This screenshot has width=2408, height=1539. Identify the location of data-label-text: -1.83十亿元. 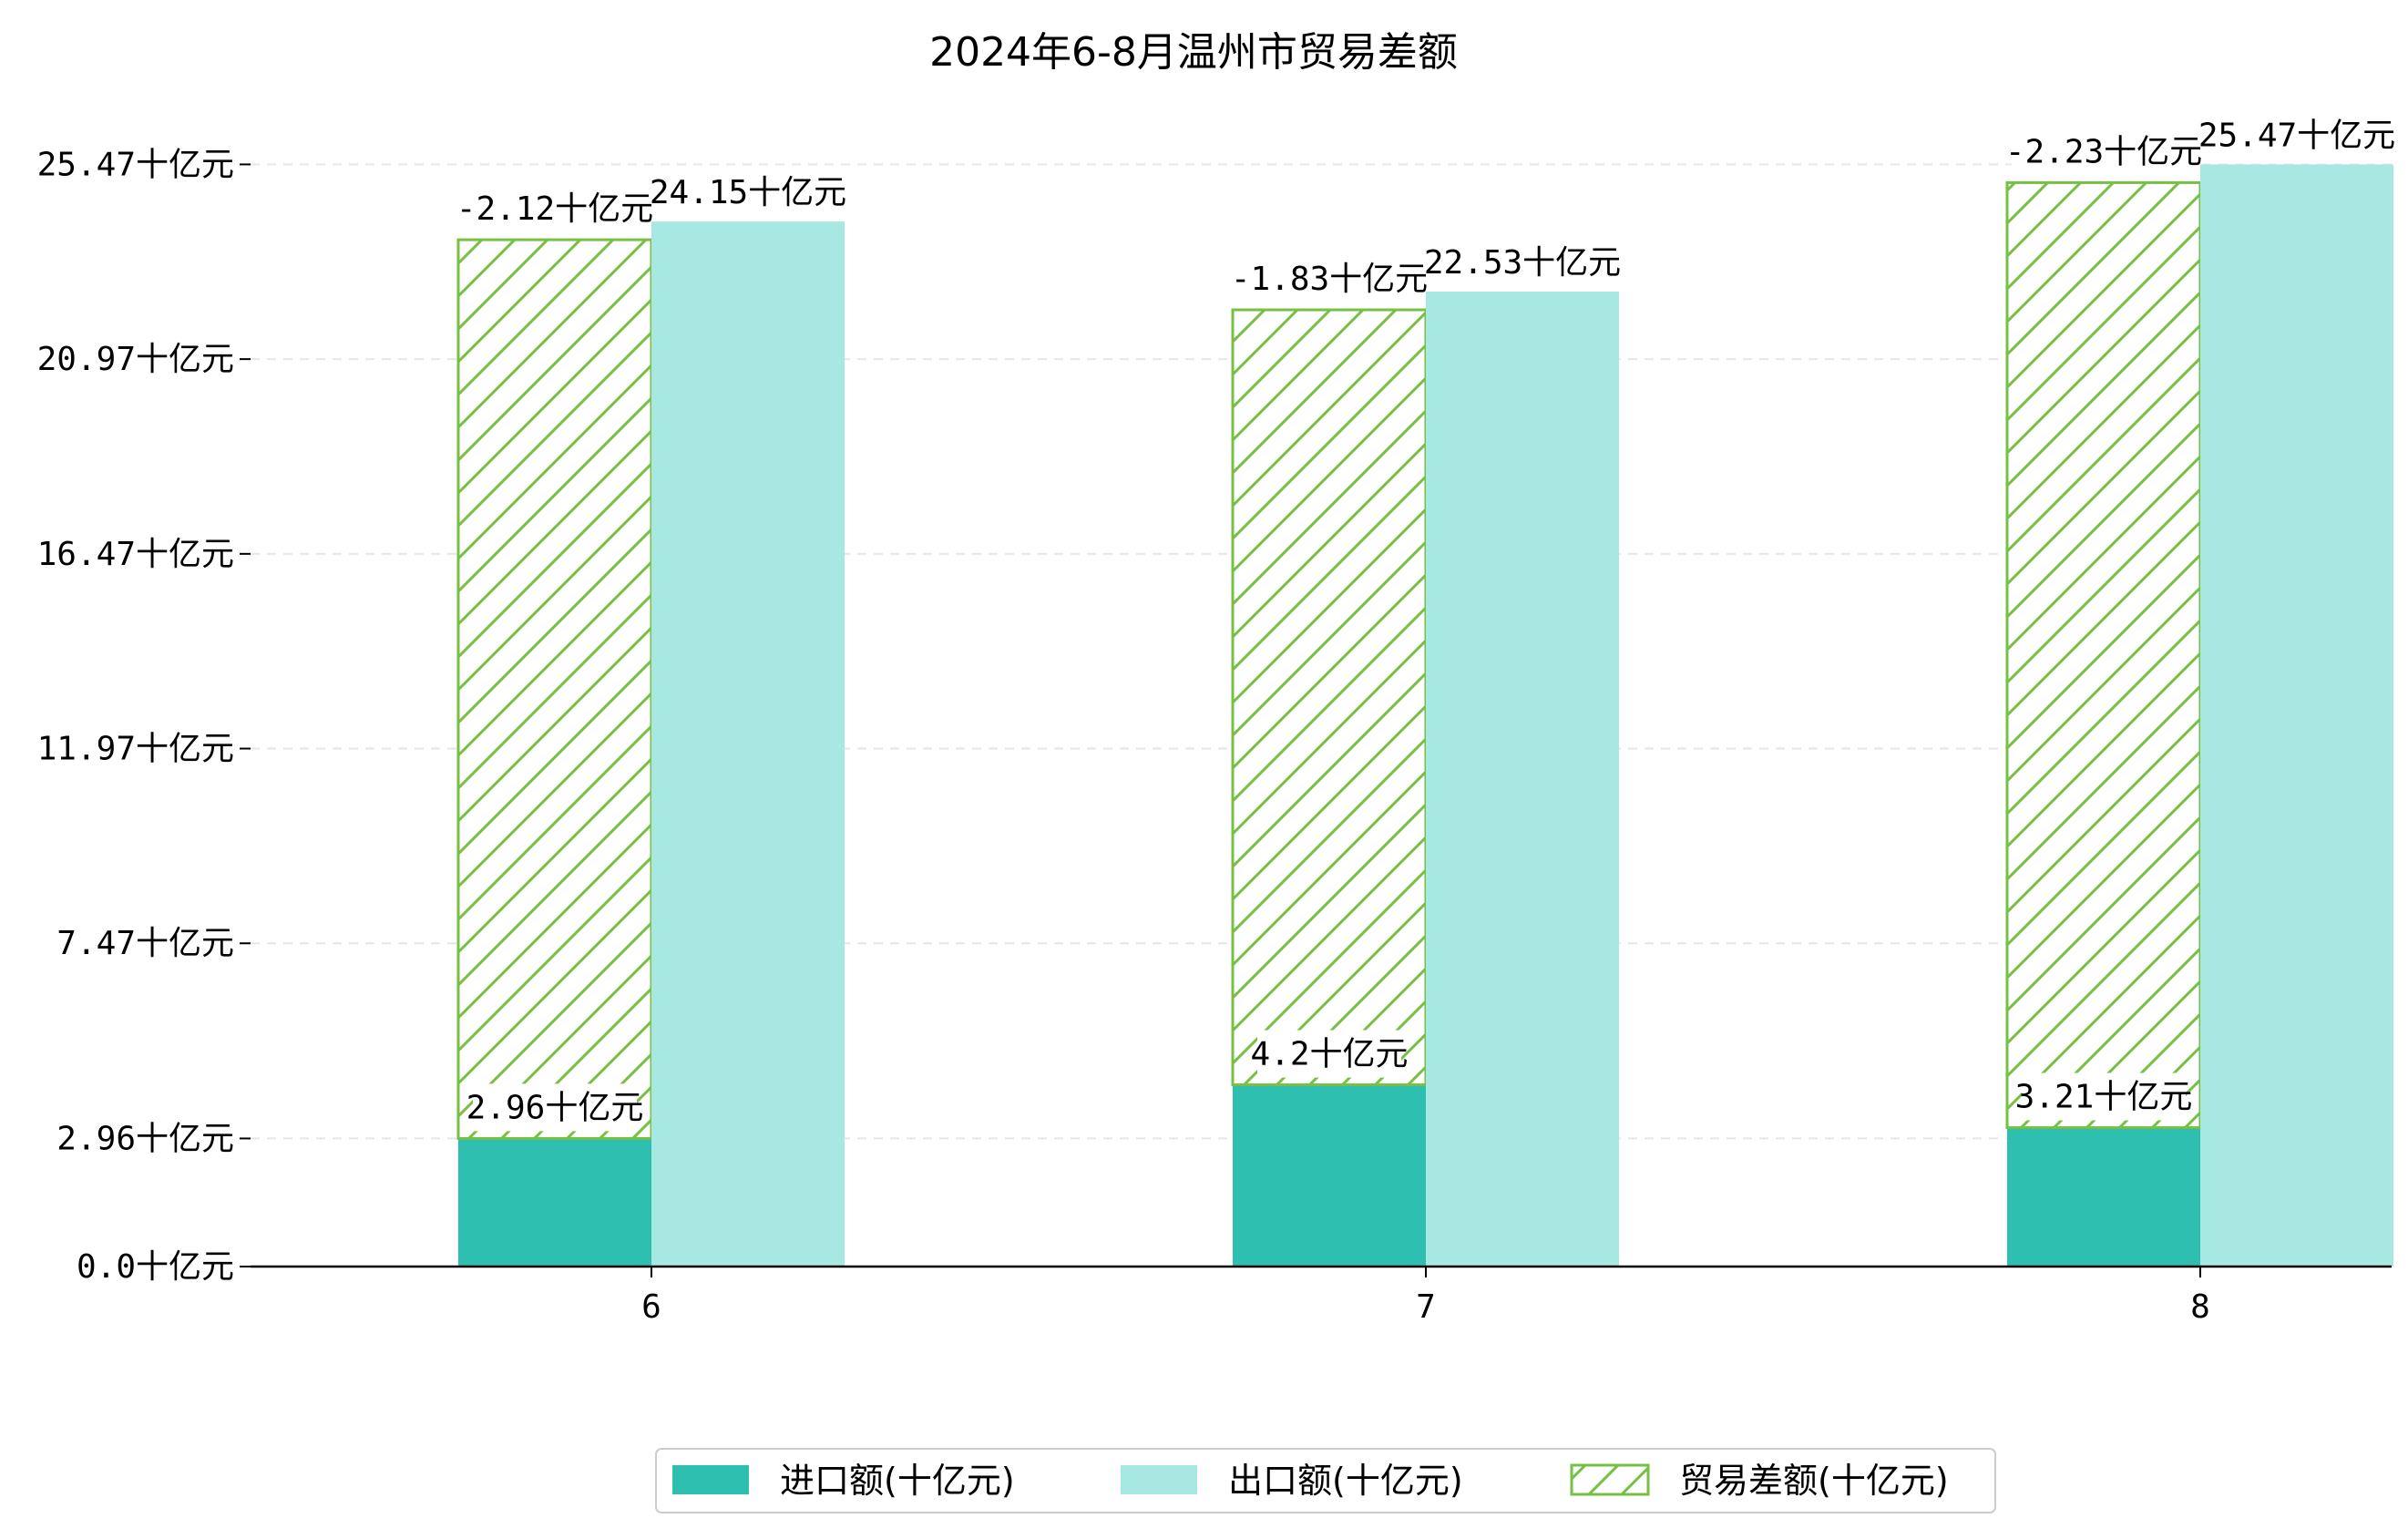
(1330, 279).